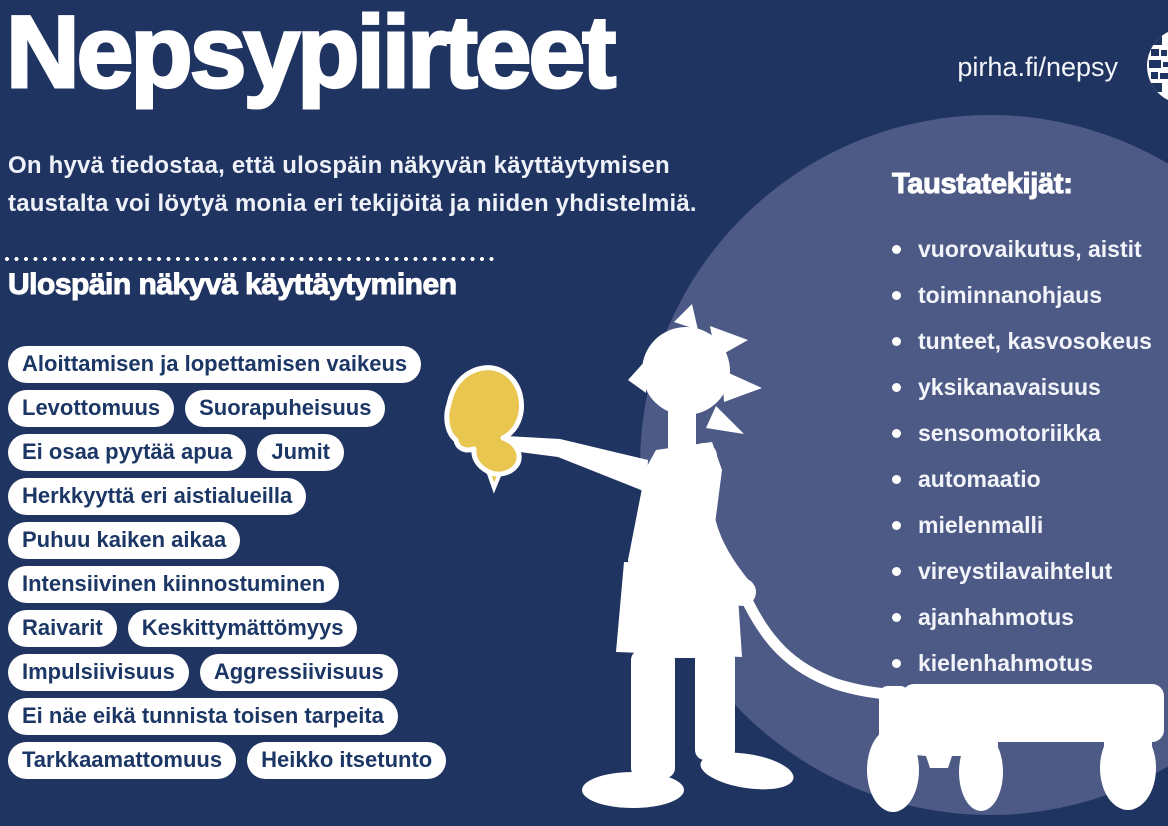 This screenshot has height=826, width=1168. I want to click on behavior-pill: Intensiivinen kiinnostuminen, so click(174, 584).